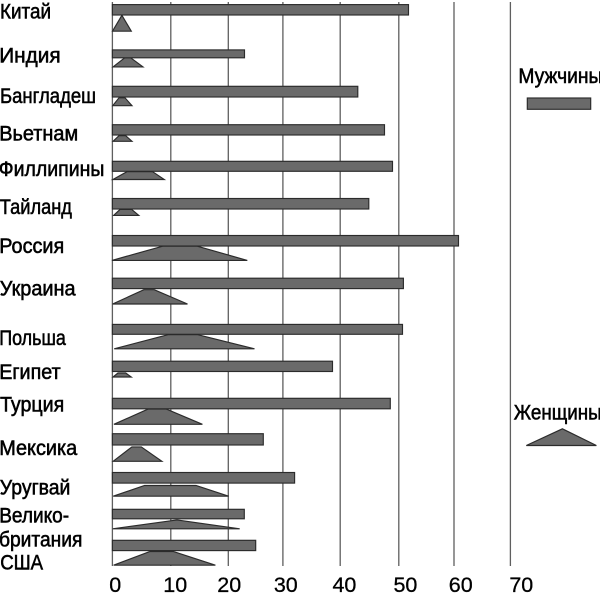 This screenshot has height=593, width=600. What do you see at coordinates (34, 516) in the screenshot?
I see `svg-text: Велико-` at bounding box center [34, 516].